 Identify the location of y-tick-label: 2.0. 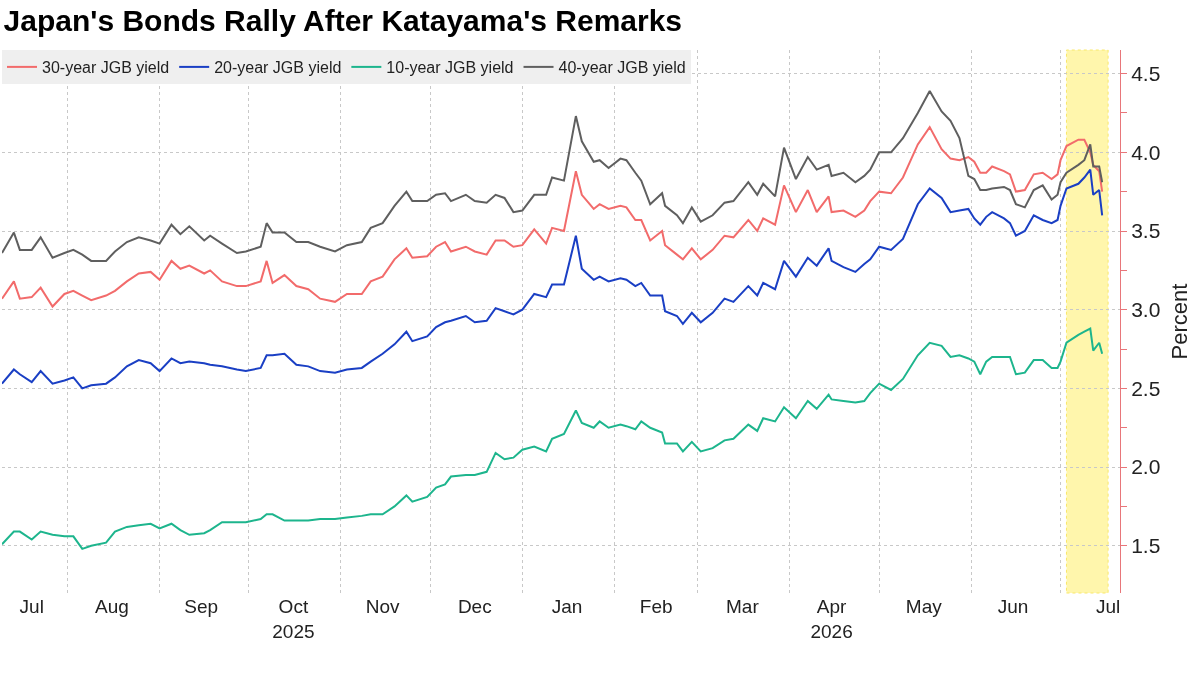
(1146, 467).